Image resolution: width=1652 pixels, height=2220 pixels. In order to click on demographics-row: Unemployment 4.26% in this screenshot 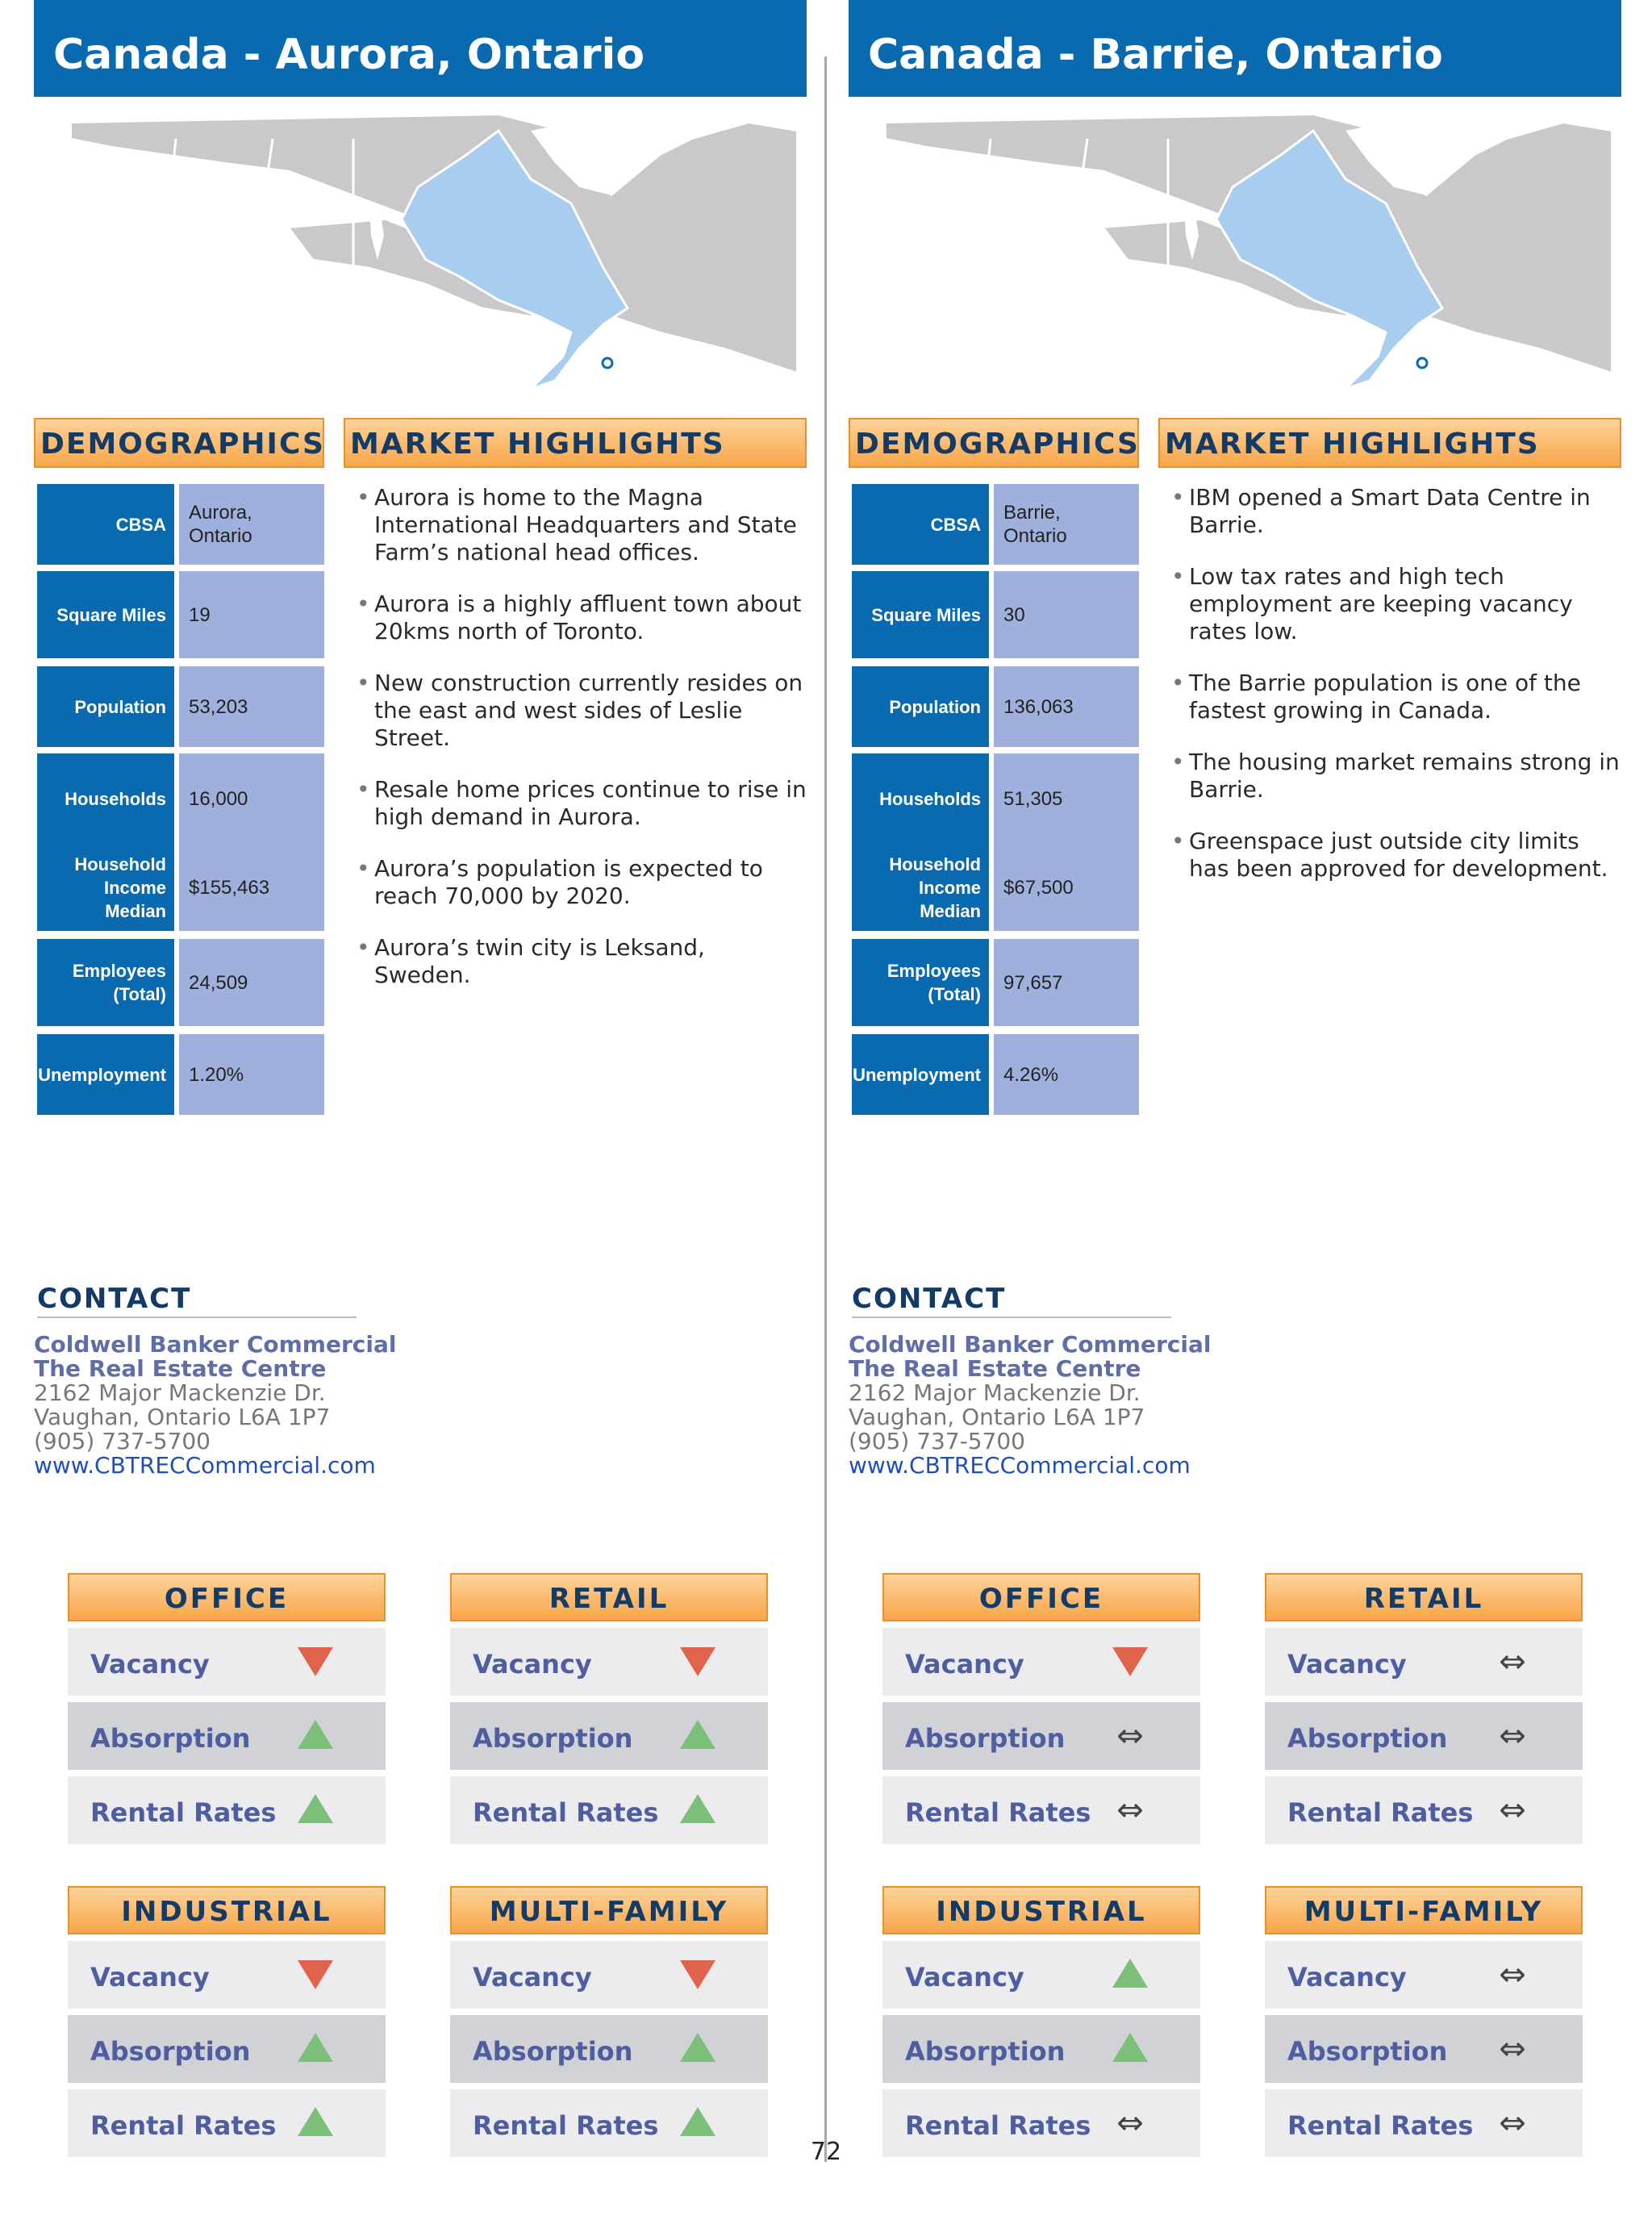, I will do `click(996, 1074)`.